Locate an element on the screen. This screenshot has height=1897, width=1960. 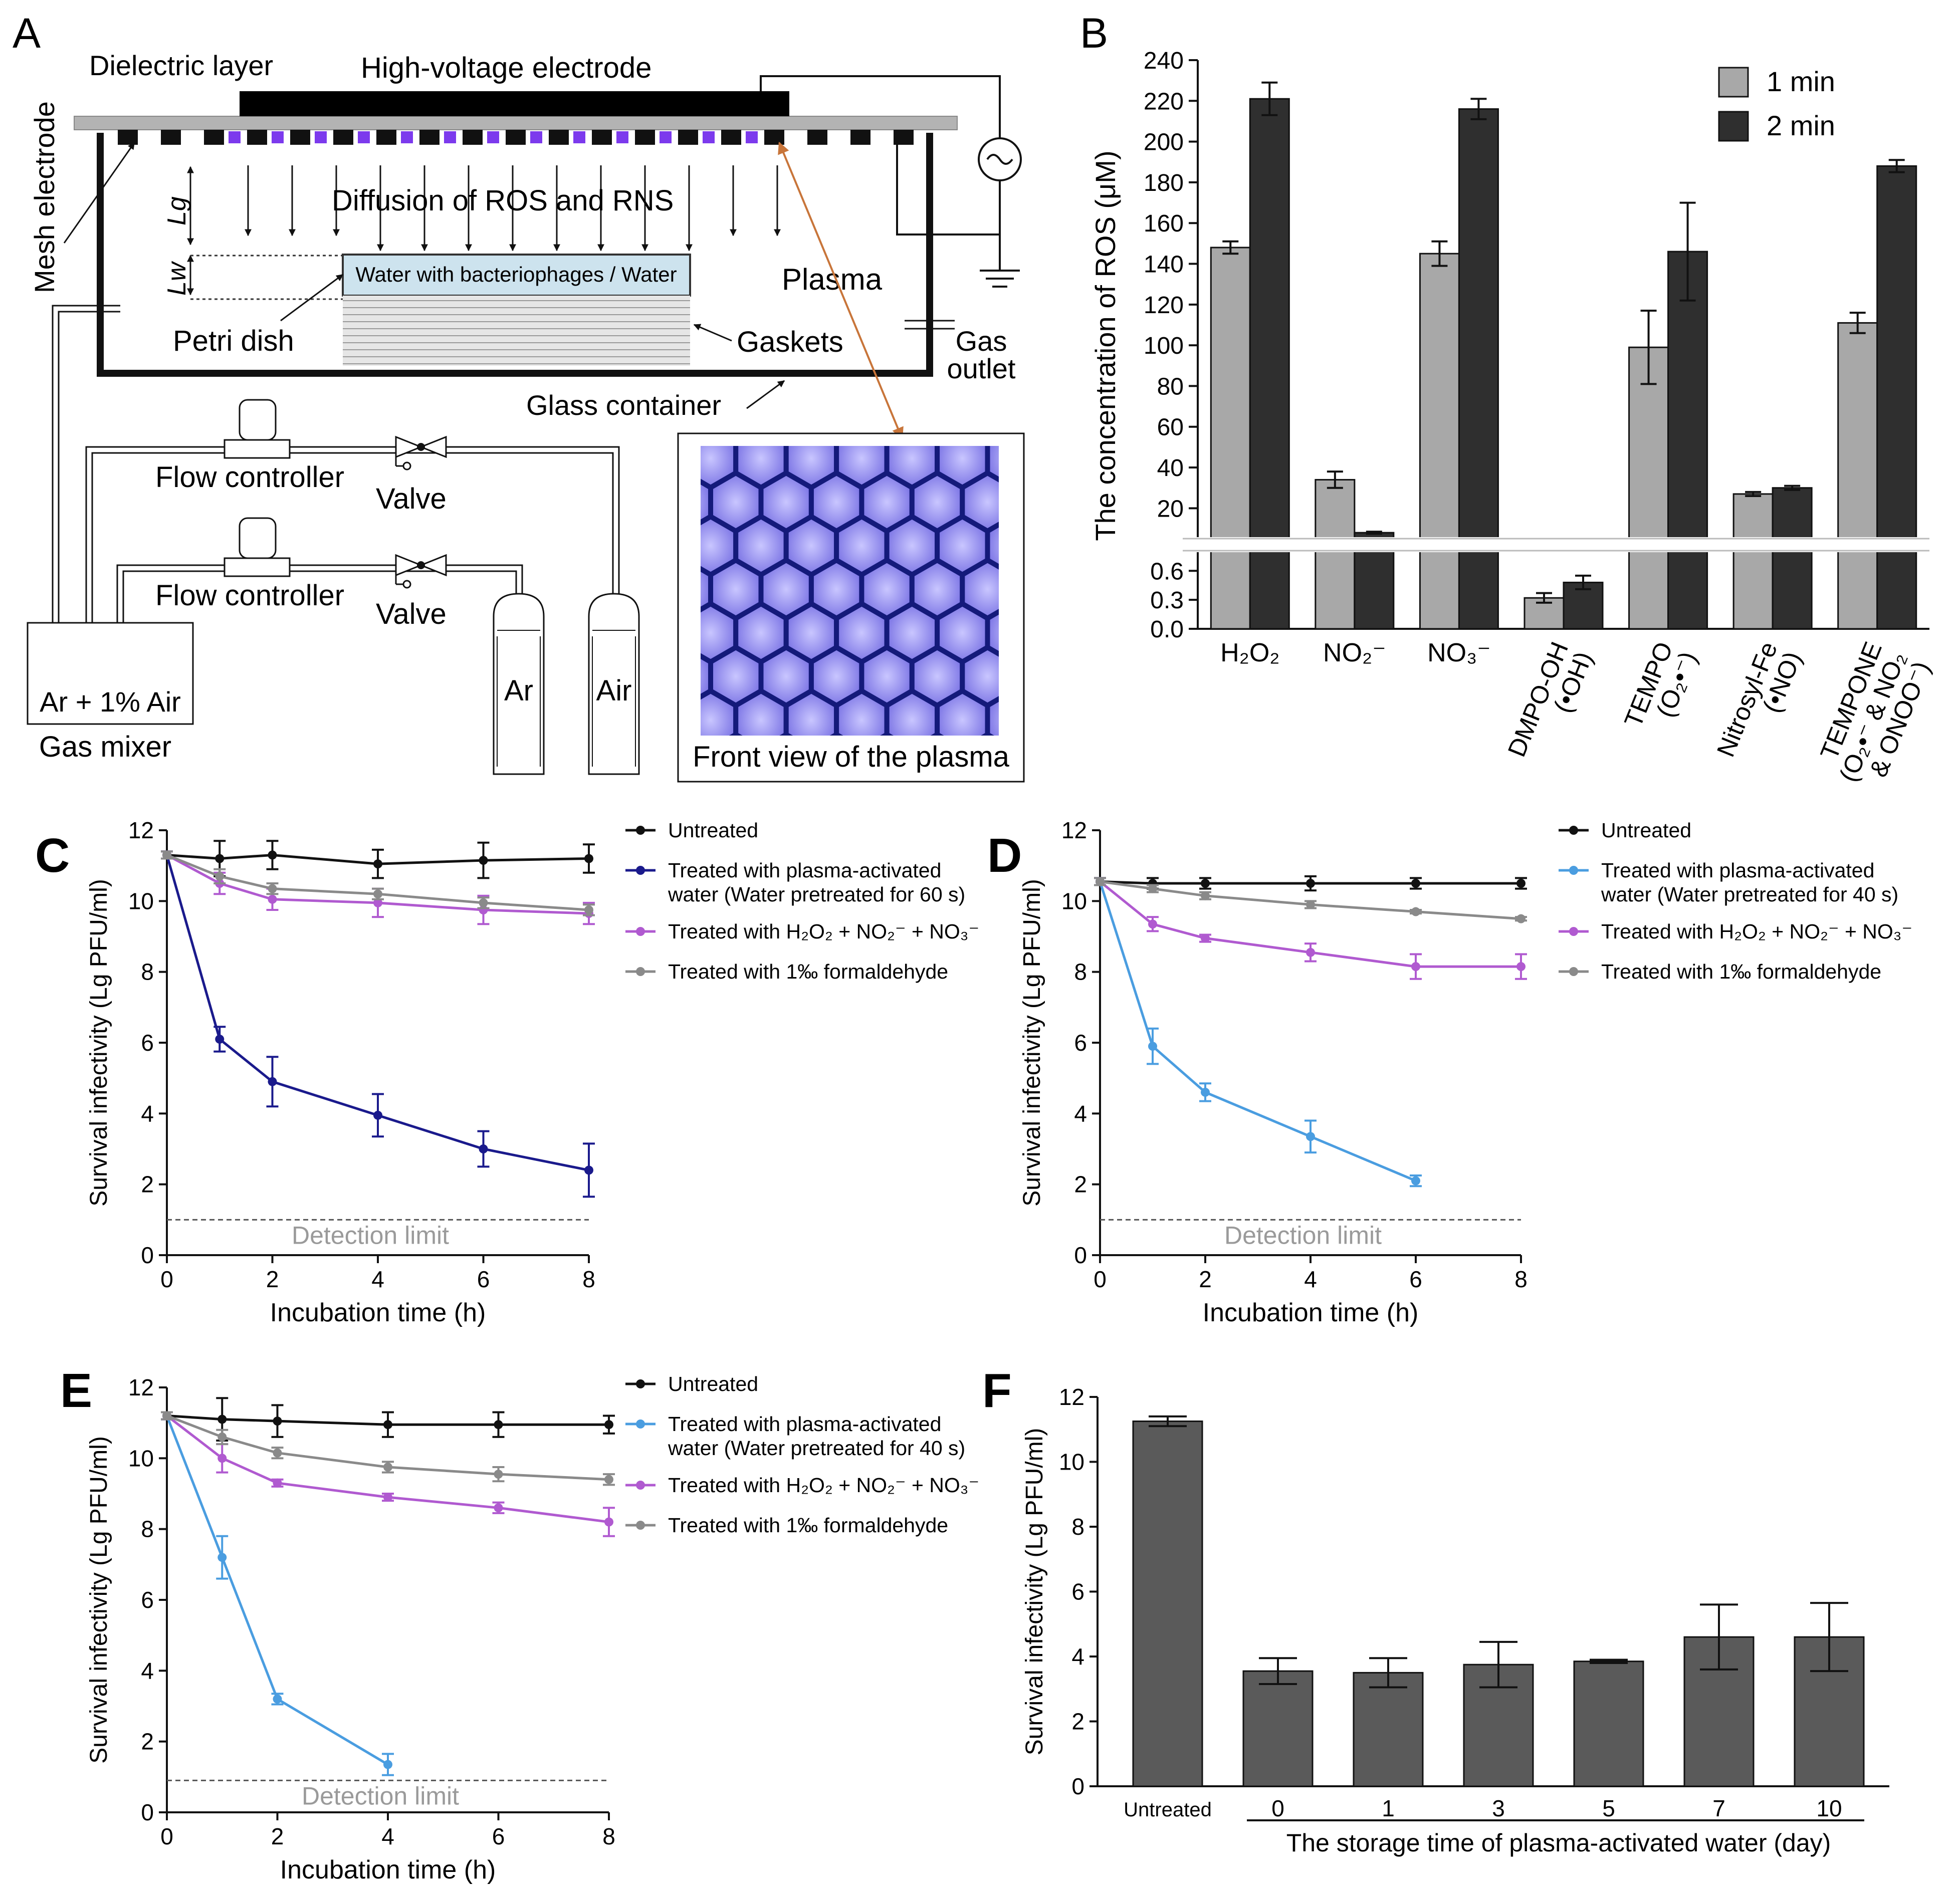
inlet-pipe is located at coordinates (86, 464).